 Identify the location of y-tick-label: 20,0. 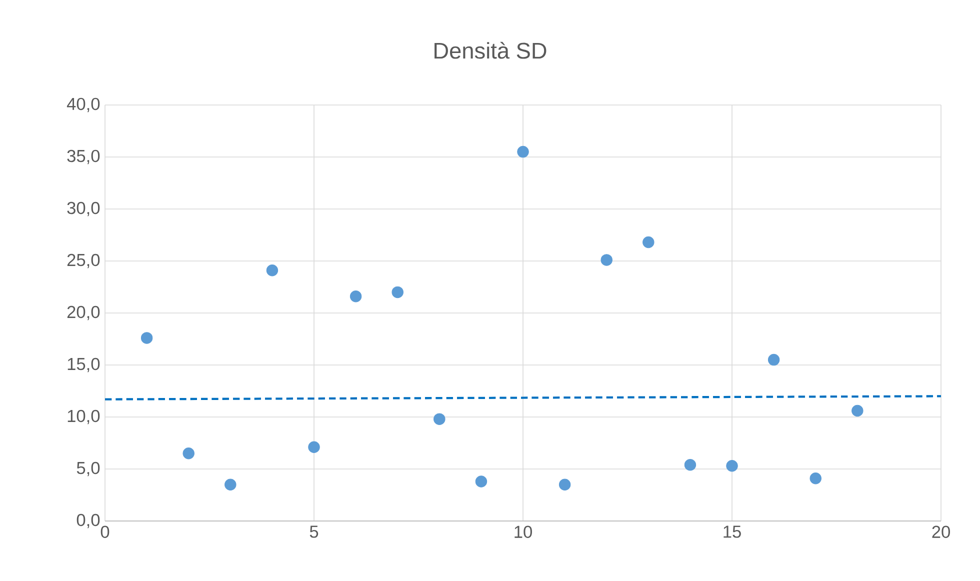
(83, 313).